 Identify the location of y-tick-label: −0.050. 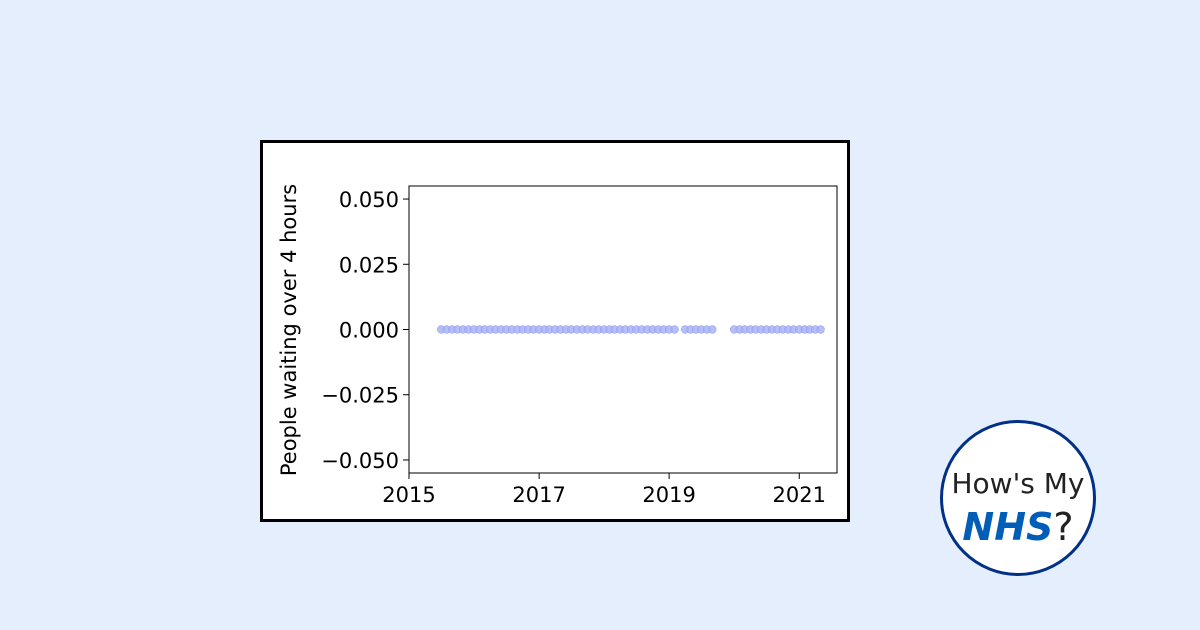
(360, 461).